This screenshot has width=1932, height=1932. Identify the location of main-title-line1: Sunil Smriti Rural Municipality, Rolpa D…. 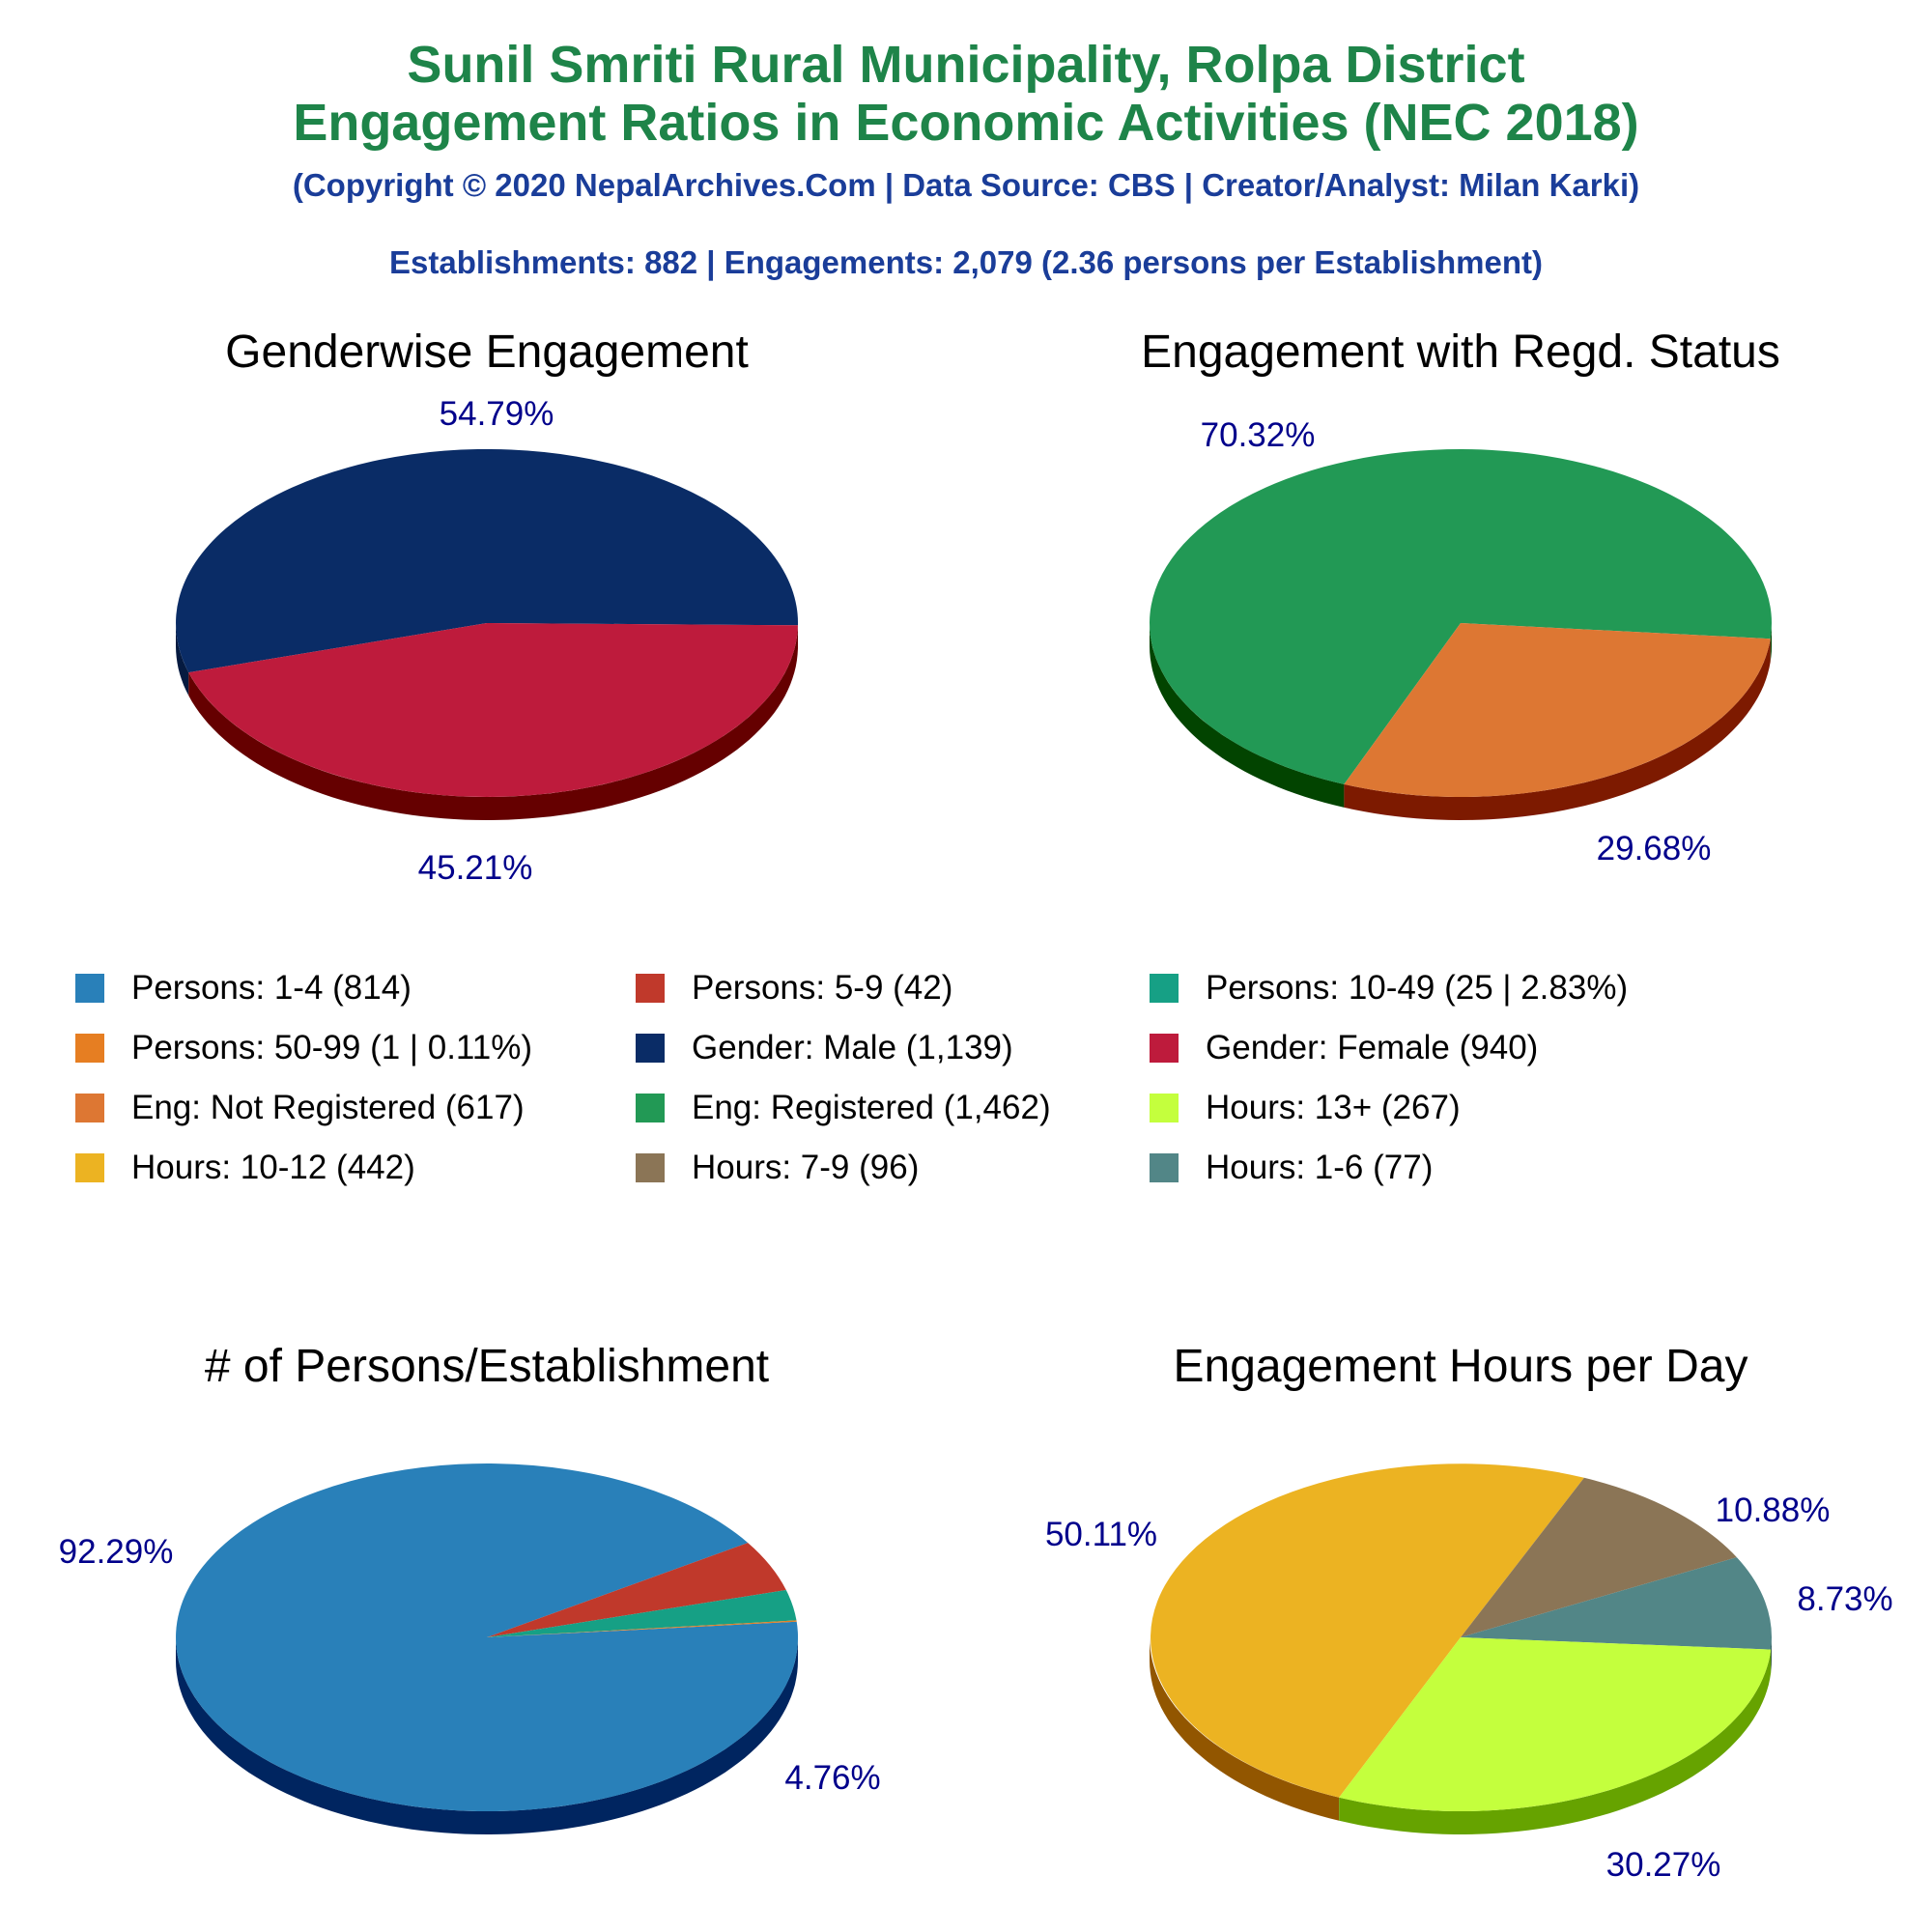
(966, 65).